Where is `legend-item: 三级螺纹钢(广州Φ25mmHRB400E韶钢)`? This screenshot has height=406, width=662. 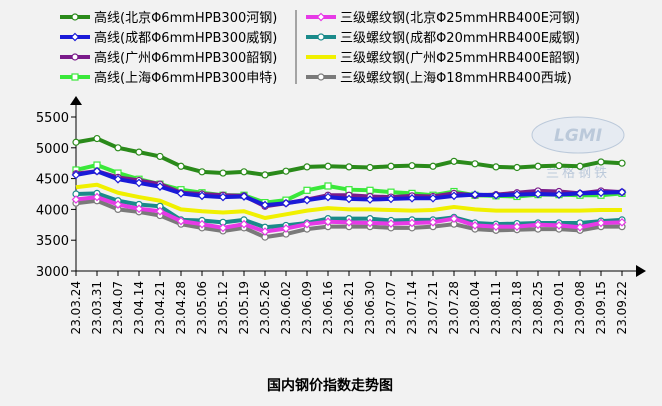 legend-item: 三级螺纹钢(广州Φ25mmHRB400E韶钢) is located at coordinates (443, 58).